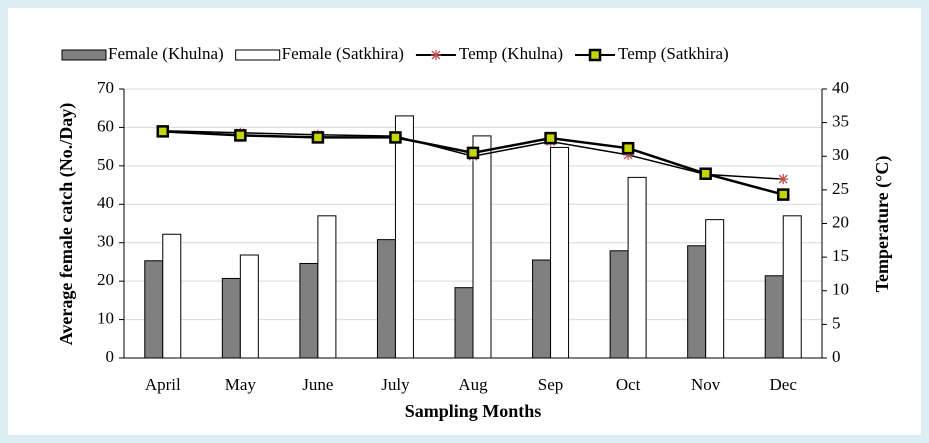 Image resolution: width=929 pixels, height=443 pixels. What do you see at coordinates (836, 356) in the screenshot?
I see `y2-tick-label: 0` at bounding box center [836, 356].